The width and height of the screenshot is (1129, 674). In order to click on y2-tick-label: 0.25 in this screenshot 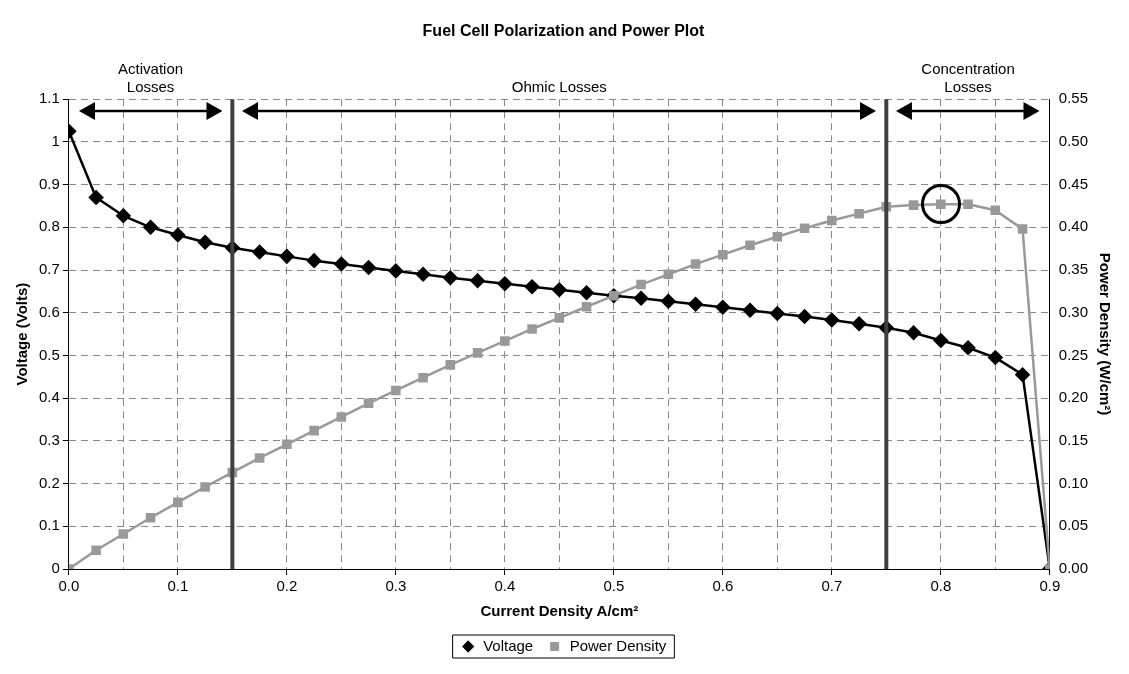, I will do `click(1073, 354)`.